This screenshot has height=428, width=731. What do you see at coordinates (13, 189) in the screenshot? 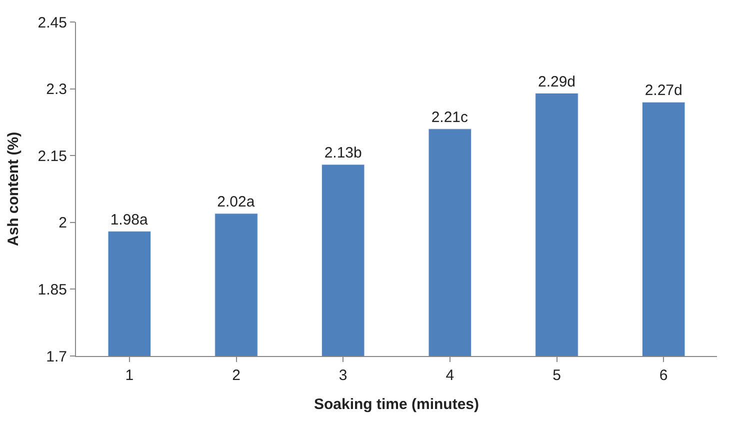
I see `y-axis-title: Ash content (%)` at bounding box center [13, 189].